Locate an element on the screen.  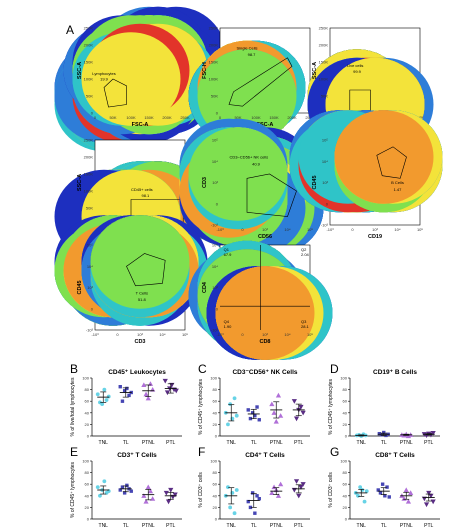
y-tick-label: 100K is located at coordinates (324, 79).